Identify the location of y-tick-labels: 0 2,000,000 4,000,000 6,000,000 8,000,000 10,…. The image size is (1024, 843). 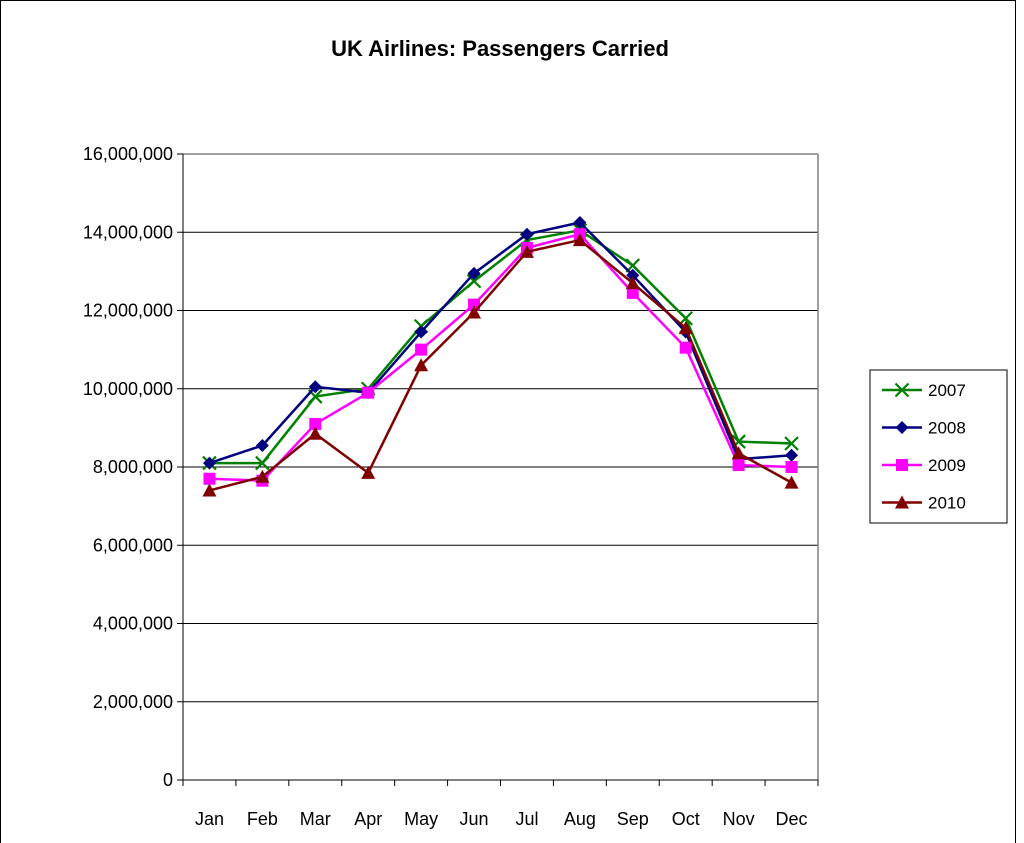
(128, 467).